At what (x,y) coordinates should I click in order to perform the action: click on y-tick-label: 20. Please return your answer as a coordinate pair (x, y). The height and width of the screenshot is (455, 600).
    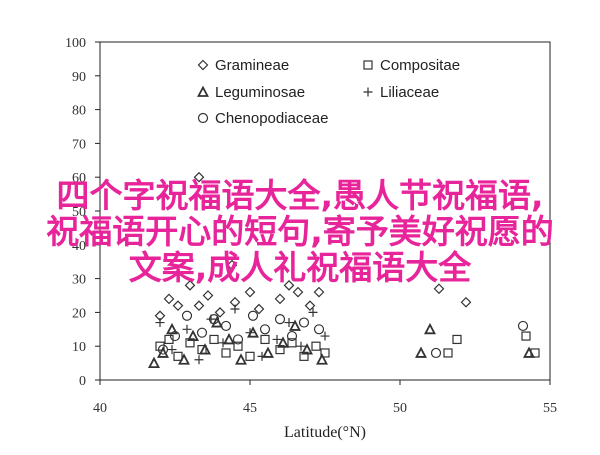
    Looking at the image, I should click on (79, 313).